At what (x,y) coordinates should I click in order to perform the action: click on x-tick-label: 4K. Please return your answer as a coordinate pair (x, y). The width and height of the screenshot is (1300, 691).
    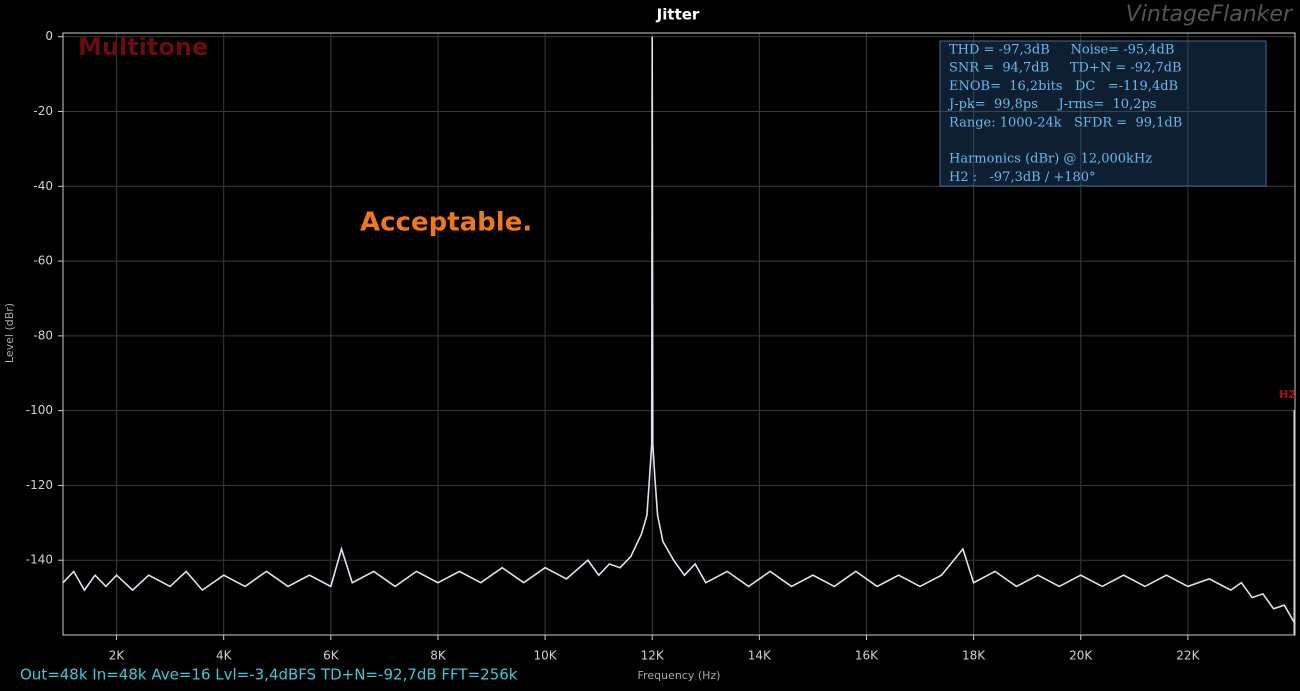
    Looking at the image, I should click on (224, 656).